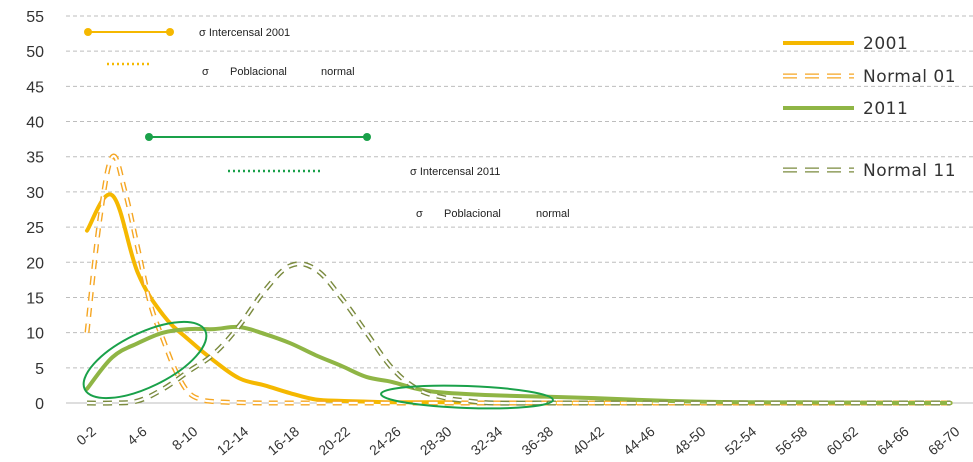  What do you see at coordinates (318, 365) in the screenshot?
I see `highlight-ellipses` at bounding box center [318, 365].